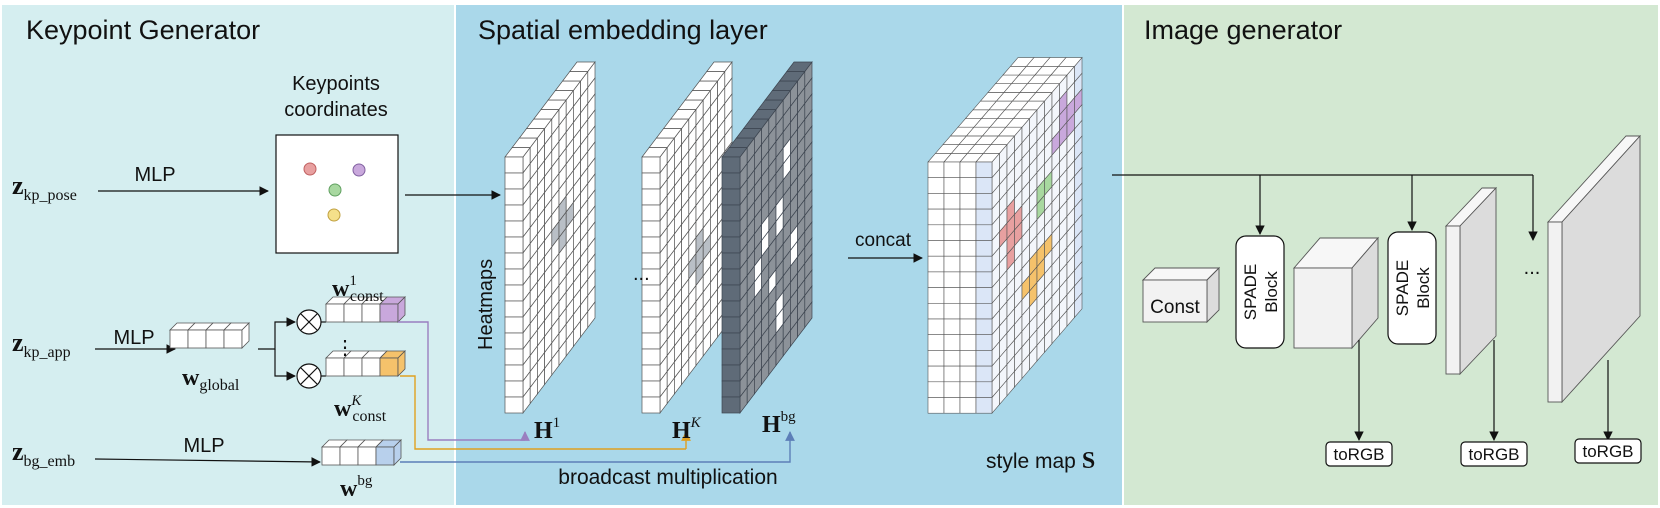 Image resolution: width=1660 pixels, height=508 pixels. What do you see at coordinates (1423, 288) in the screenshot?
I see `spade-block-2-label-2: Block` at bounding box center [1423, 288].